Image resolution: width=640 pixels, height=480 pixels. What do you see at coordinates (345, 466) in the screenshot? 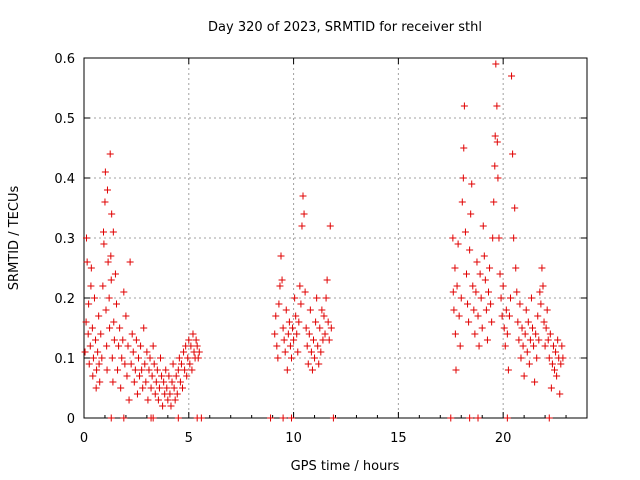
I see `x-axis-label: GPS time / hours` at bounding box center [345, 466].